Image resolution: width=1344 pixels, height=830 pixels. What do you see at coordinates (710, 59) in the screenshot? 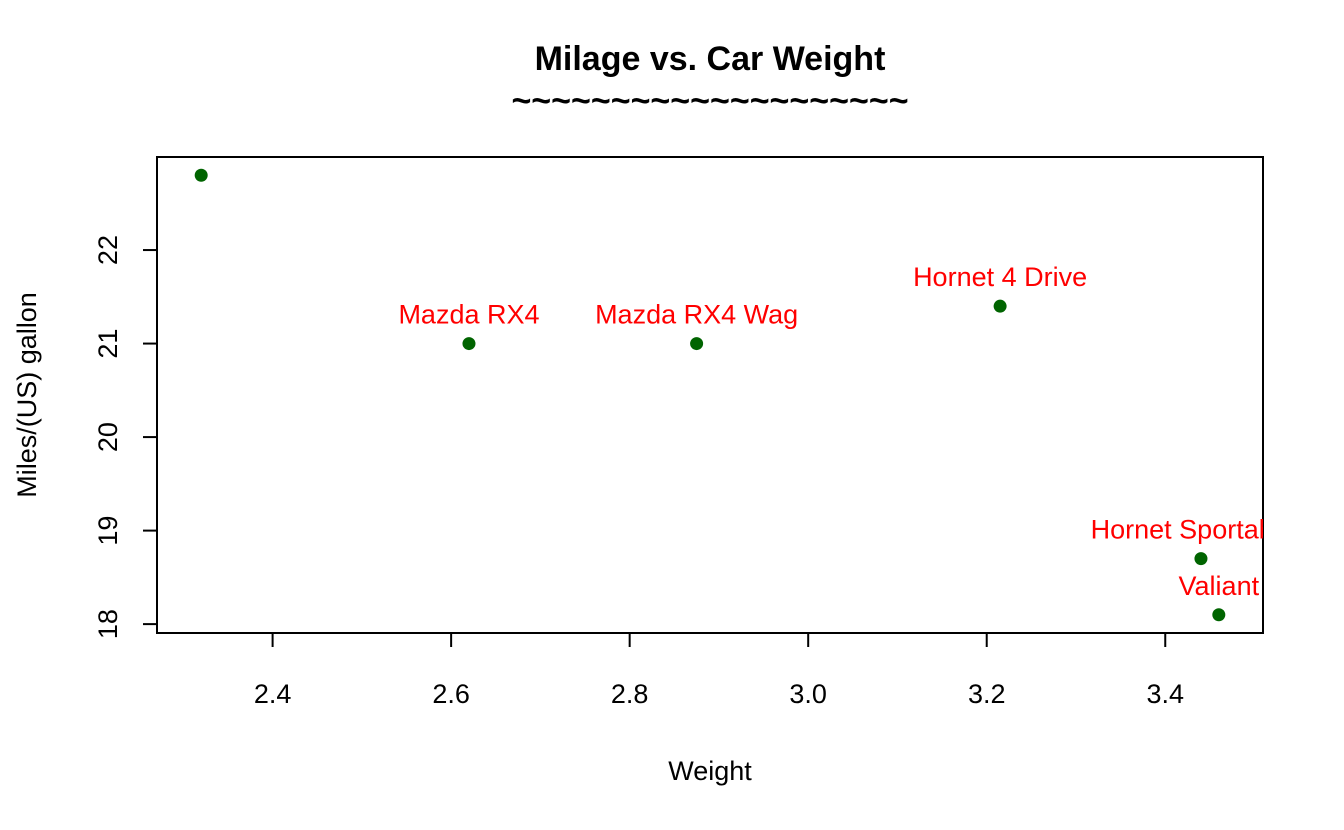
I see `chart-title: Milage vs. Car Weight` at bounding box center [710, 59].